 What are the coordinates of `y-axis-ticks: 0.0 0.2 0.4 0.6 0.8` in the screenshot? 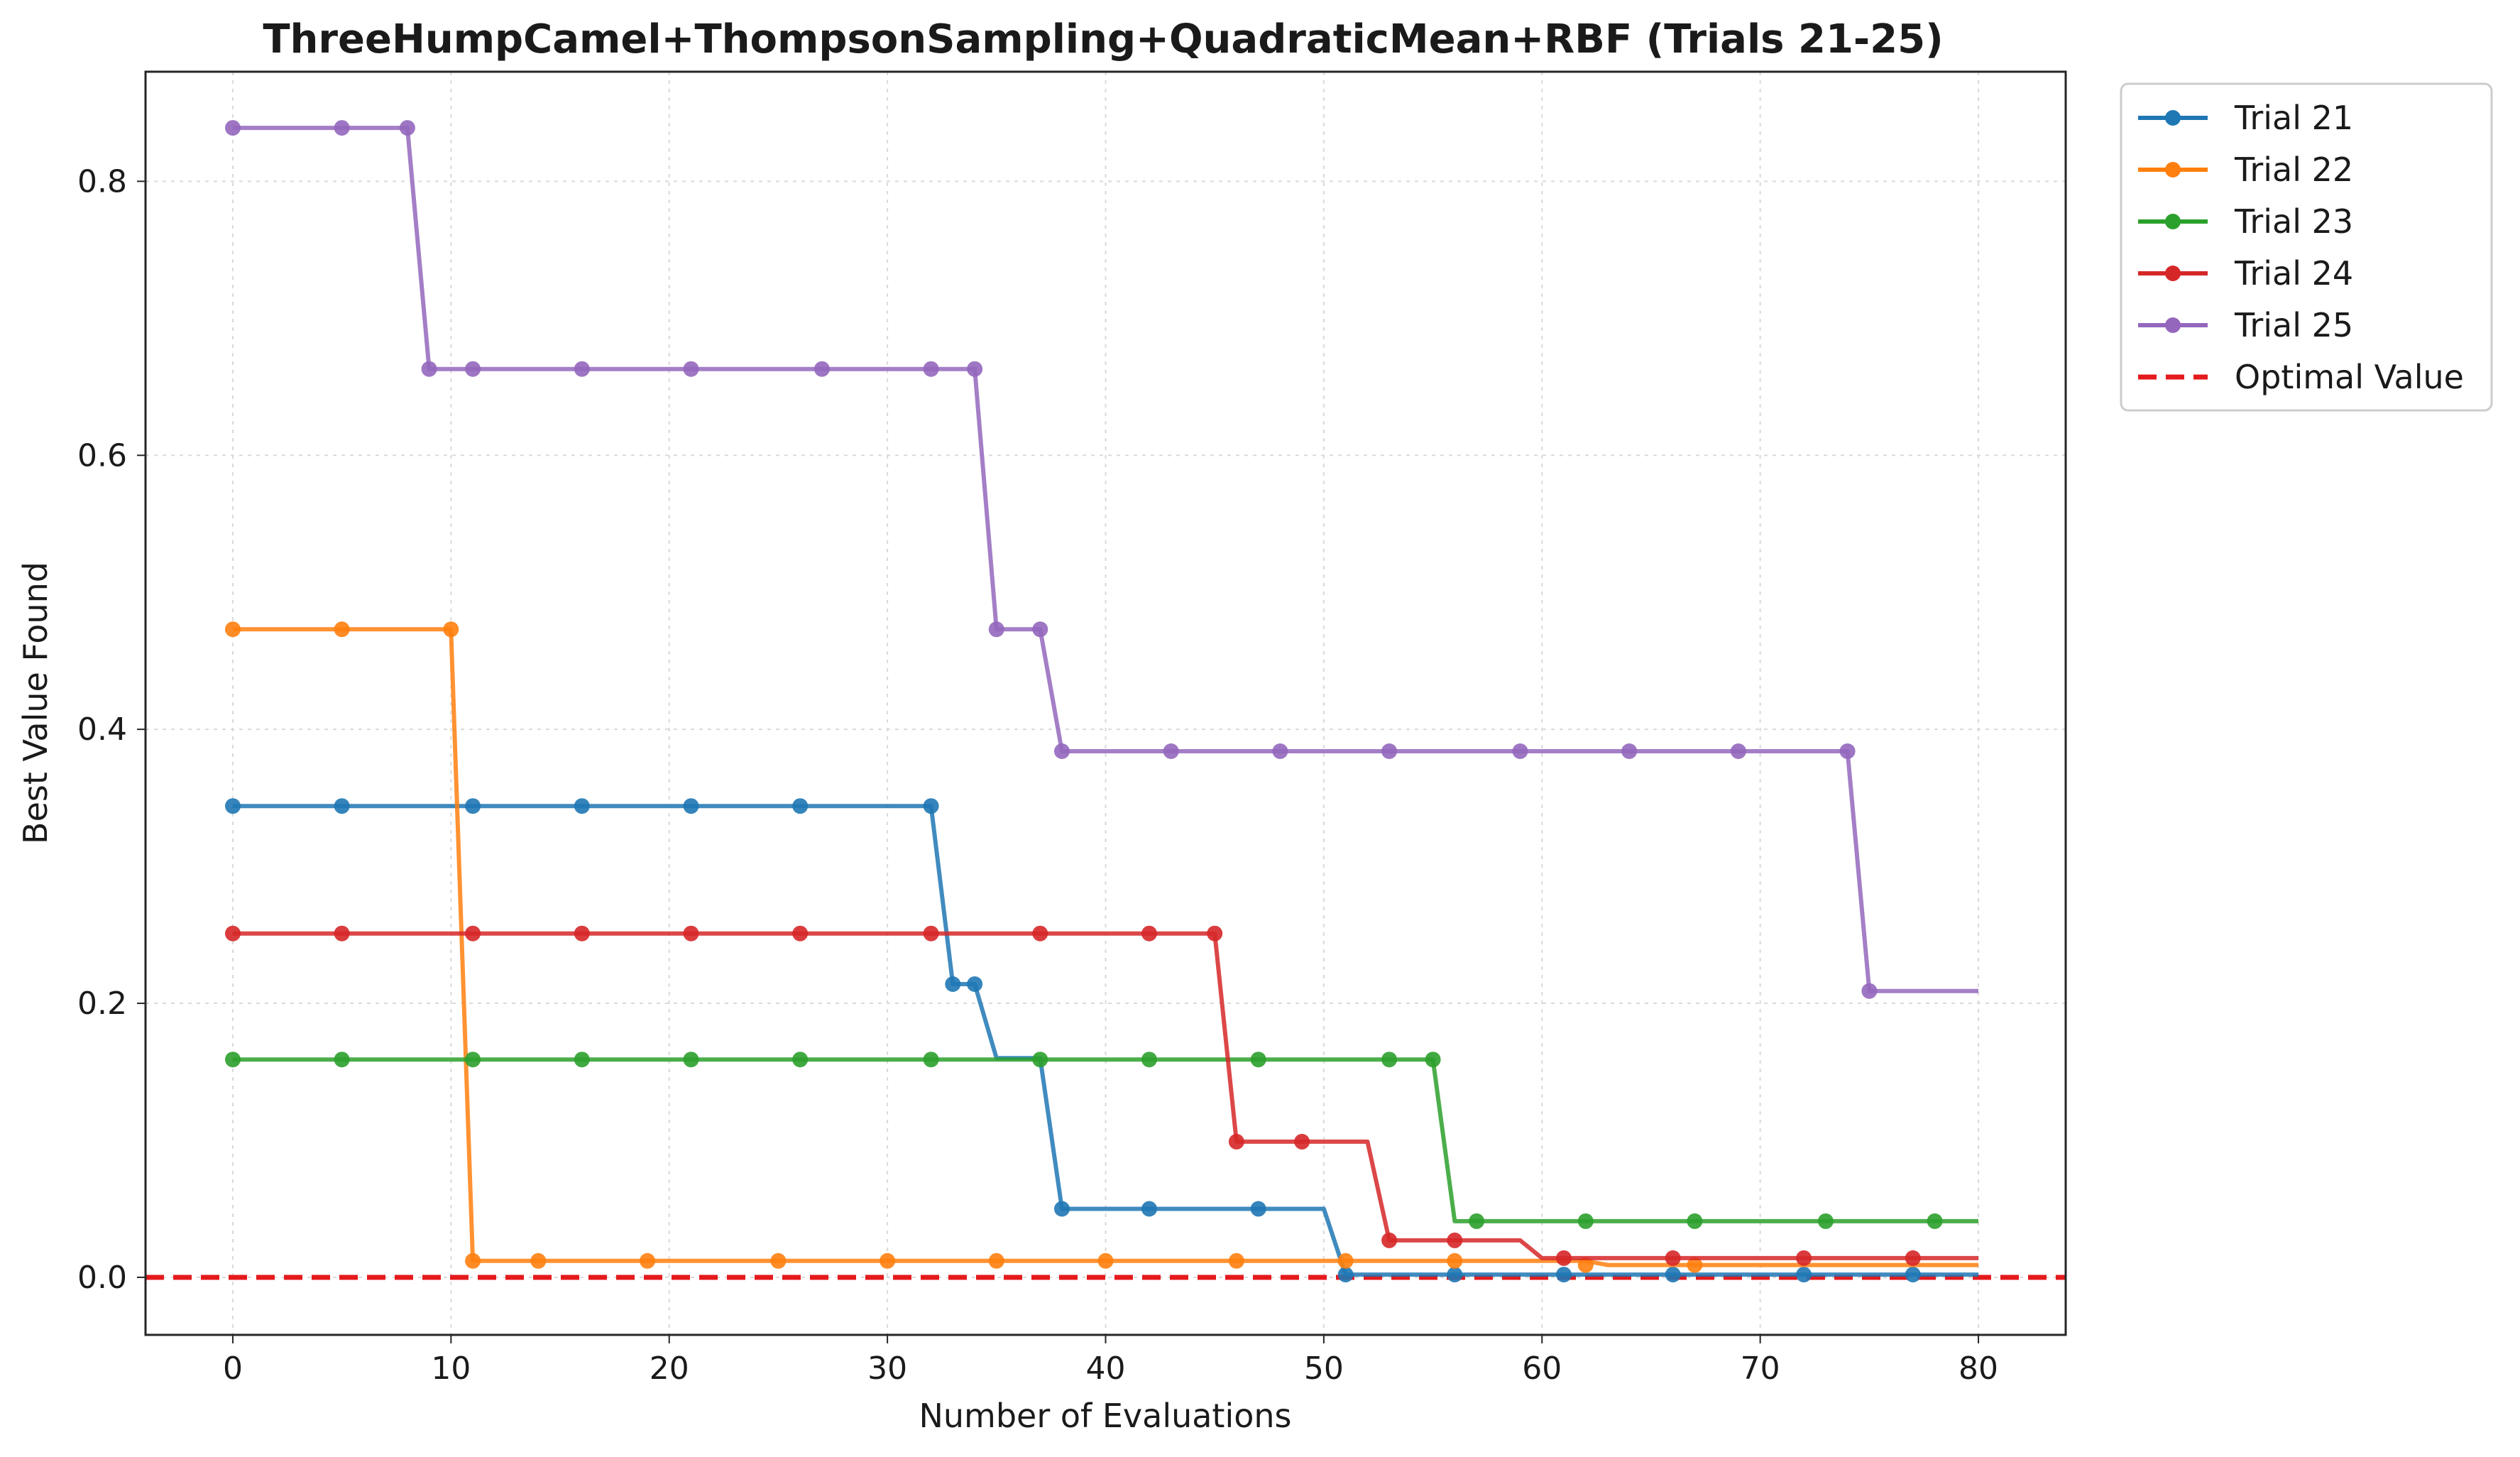 It's located at (112, 729).